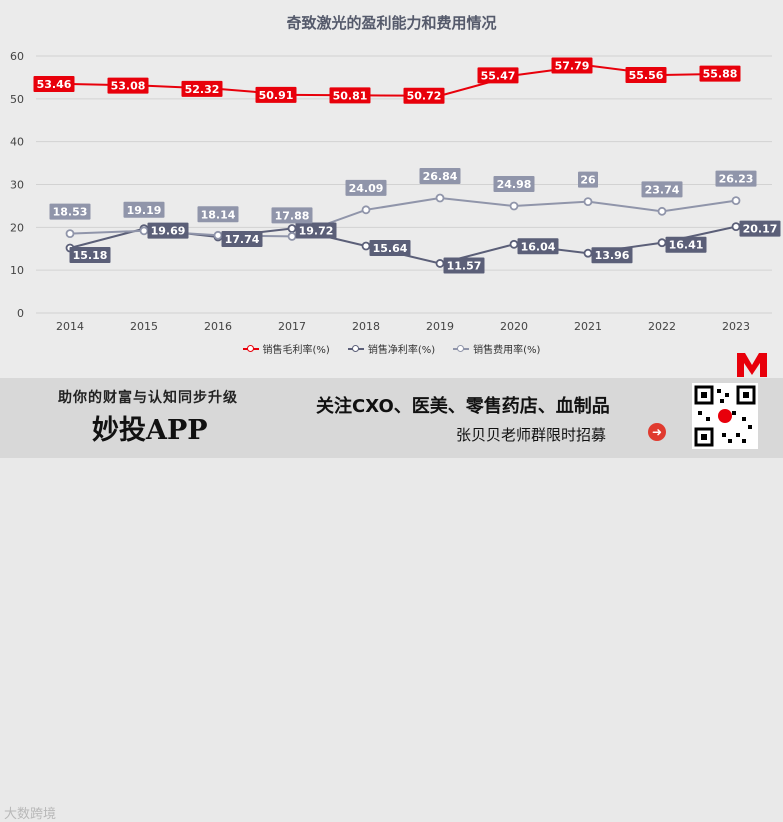 The height and width of the screenshot is (822, 783). I want to click on x-tick-label: 2014, so click(70, 326).